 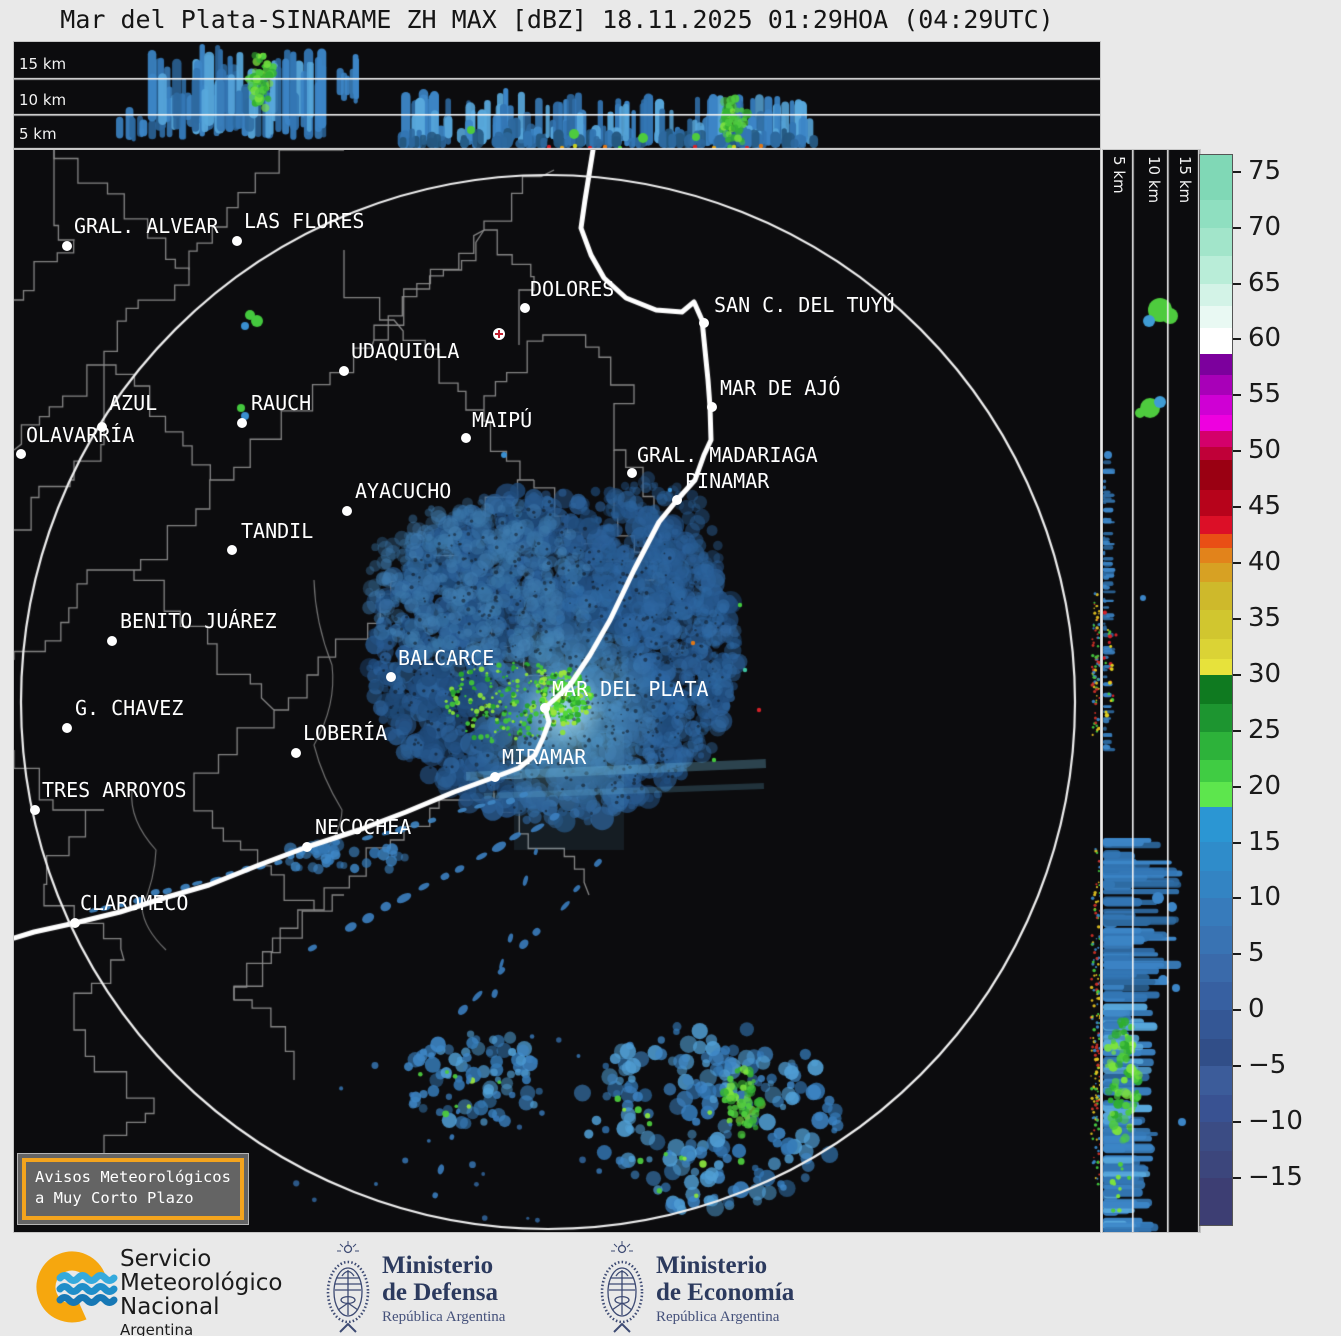 What do you see at coordinates (718, 1317) in the screenshot?
I see `economia-line-3: República Argentina` at bounding box center [718, 1317].